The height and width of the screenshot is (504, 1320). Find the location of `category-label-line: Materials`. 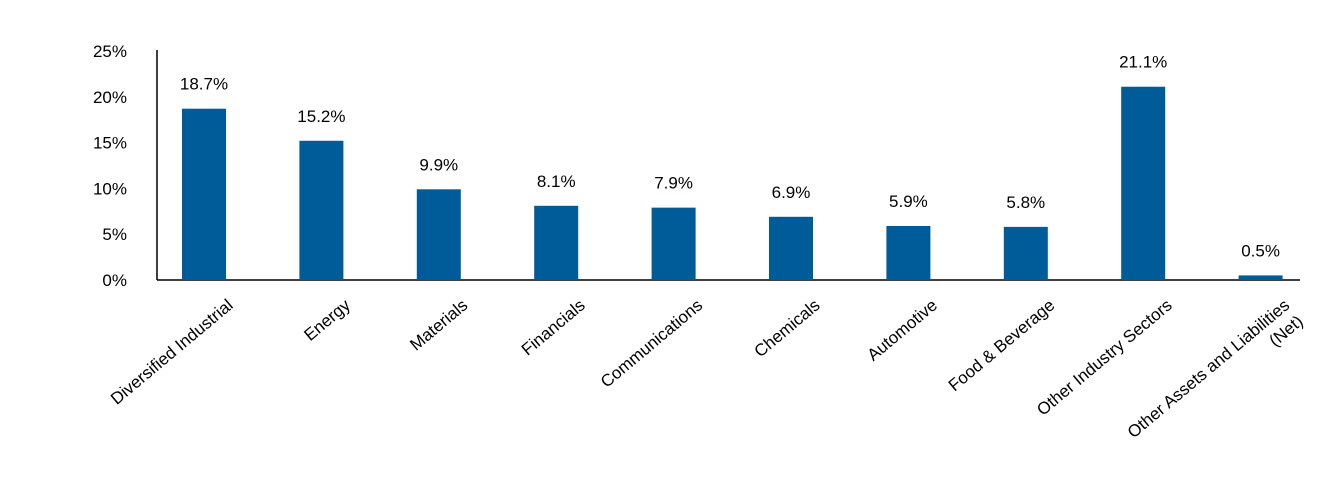

category-label-line: Materials is located at coordinates (438, 325).